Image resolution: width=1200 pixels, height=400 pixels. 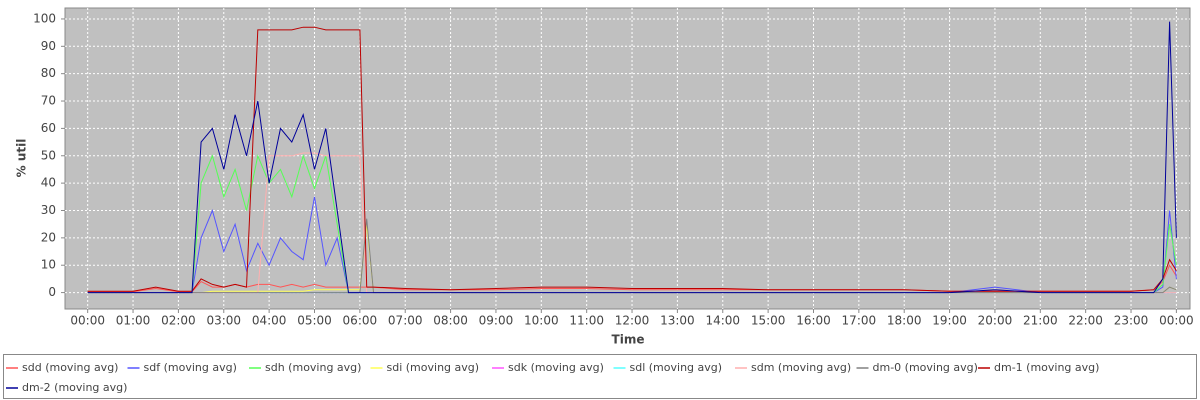 What do you see at coordinates (801, 367) in the screenshot?
I see `legend-label: sdm (moving avg)` at bounding box center [801, 367].